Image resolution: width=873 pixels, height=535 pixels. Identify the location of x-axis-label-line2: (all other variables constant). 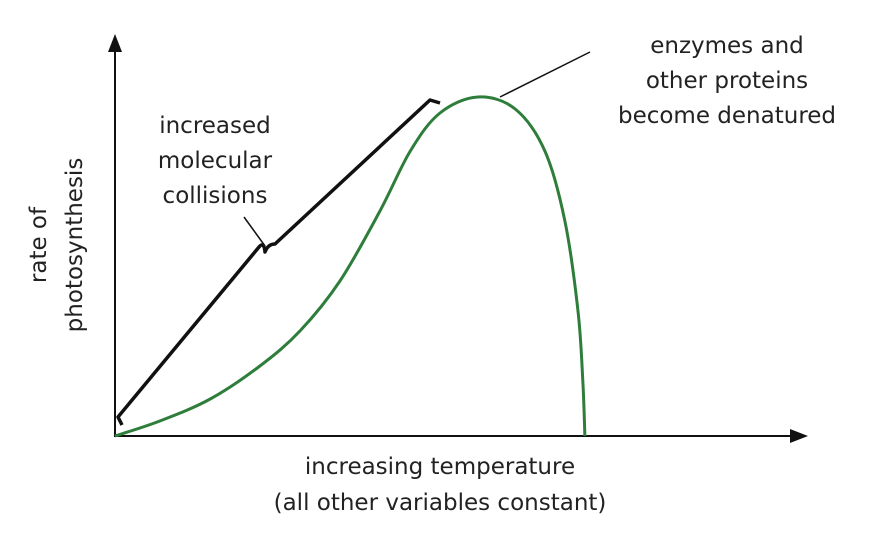
(440, 503).